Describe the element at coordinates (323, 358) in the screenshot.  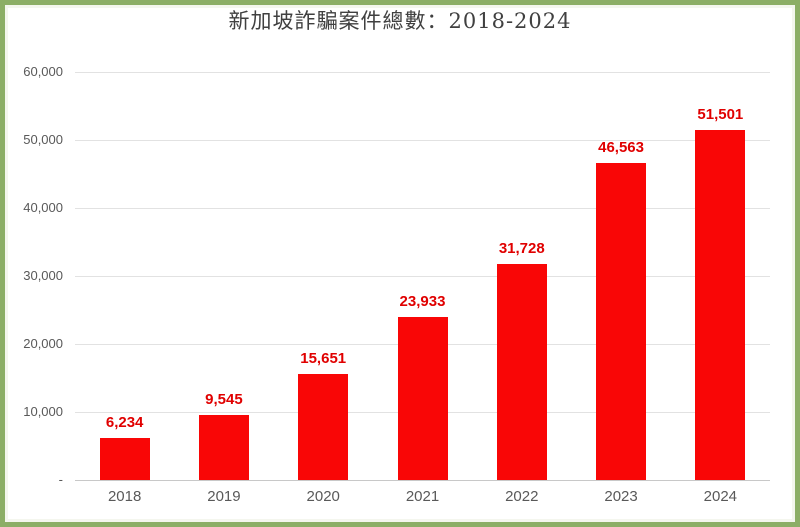
I see `bar-value-label: 15,651` at that location.